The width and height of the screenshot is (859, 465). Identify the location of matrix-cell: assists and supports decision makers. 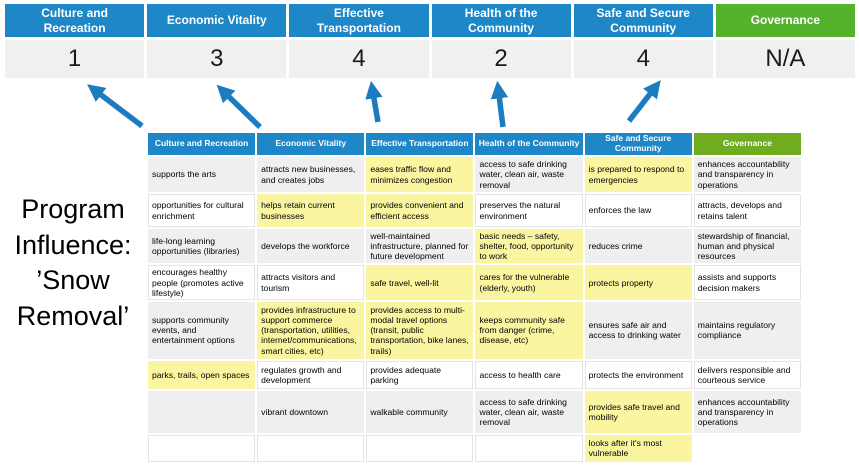
(747, 282).